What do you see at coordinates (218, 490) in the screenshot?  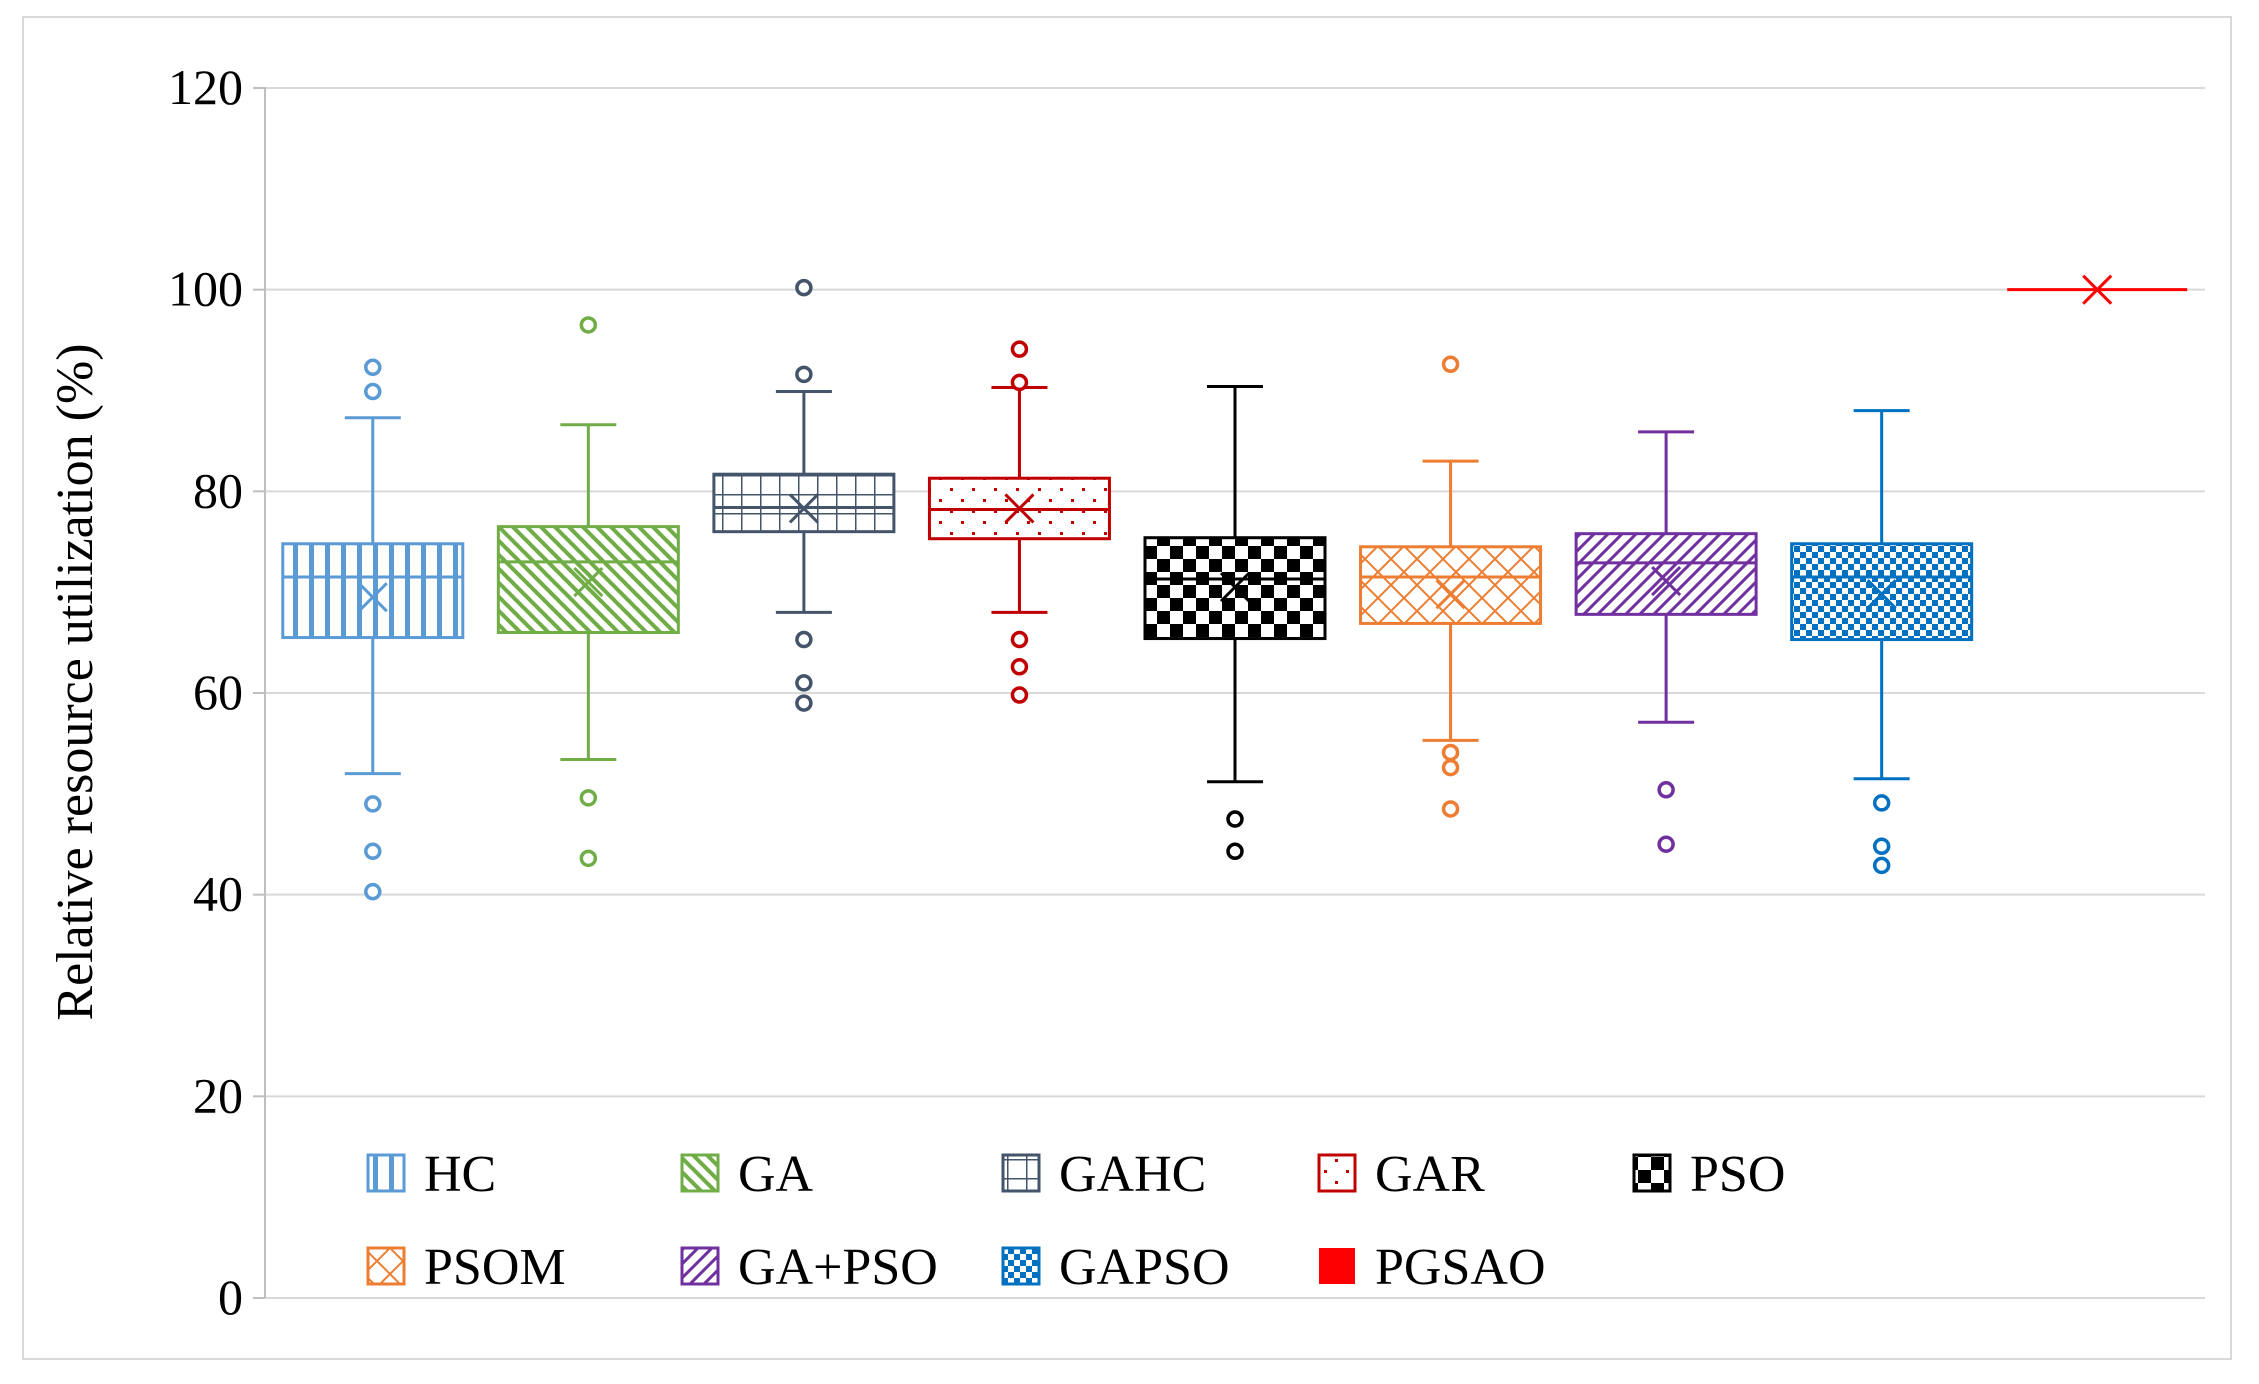 I see `y-tick-label: 80` at bounding box center [218, 490].